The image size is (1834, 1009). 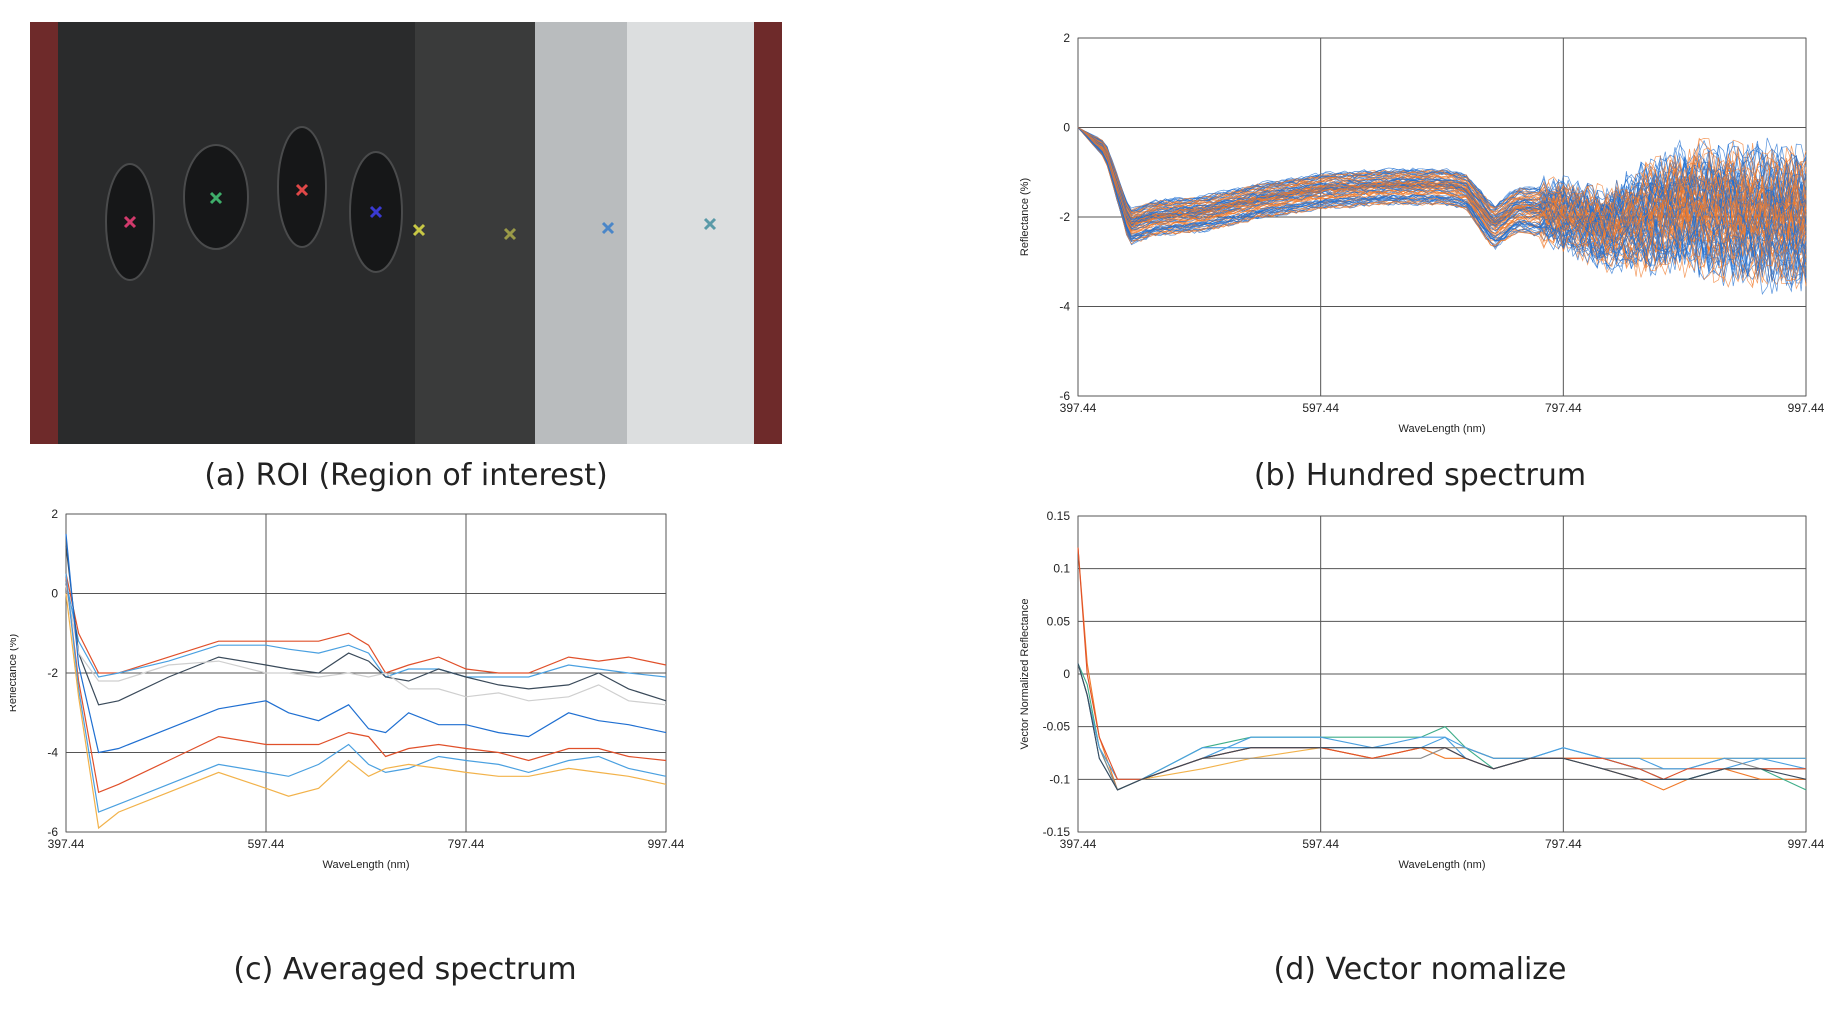 I want to click on roi-marker-7-b, so click(x=608, y=228).